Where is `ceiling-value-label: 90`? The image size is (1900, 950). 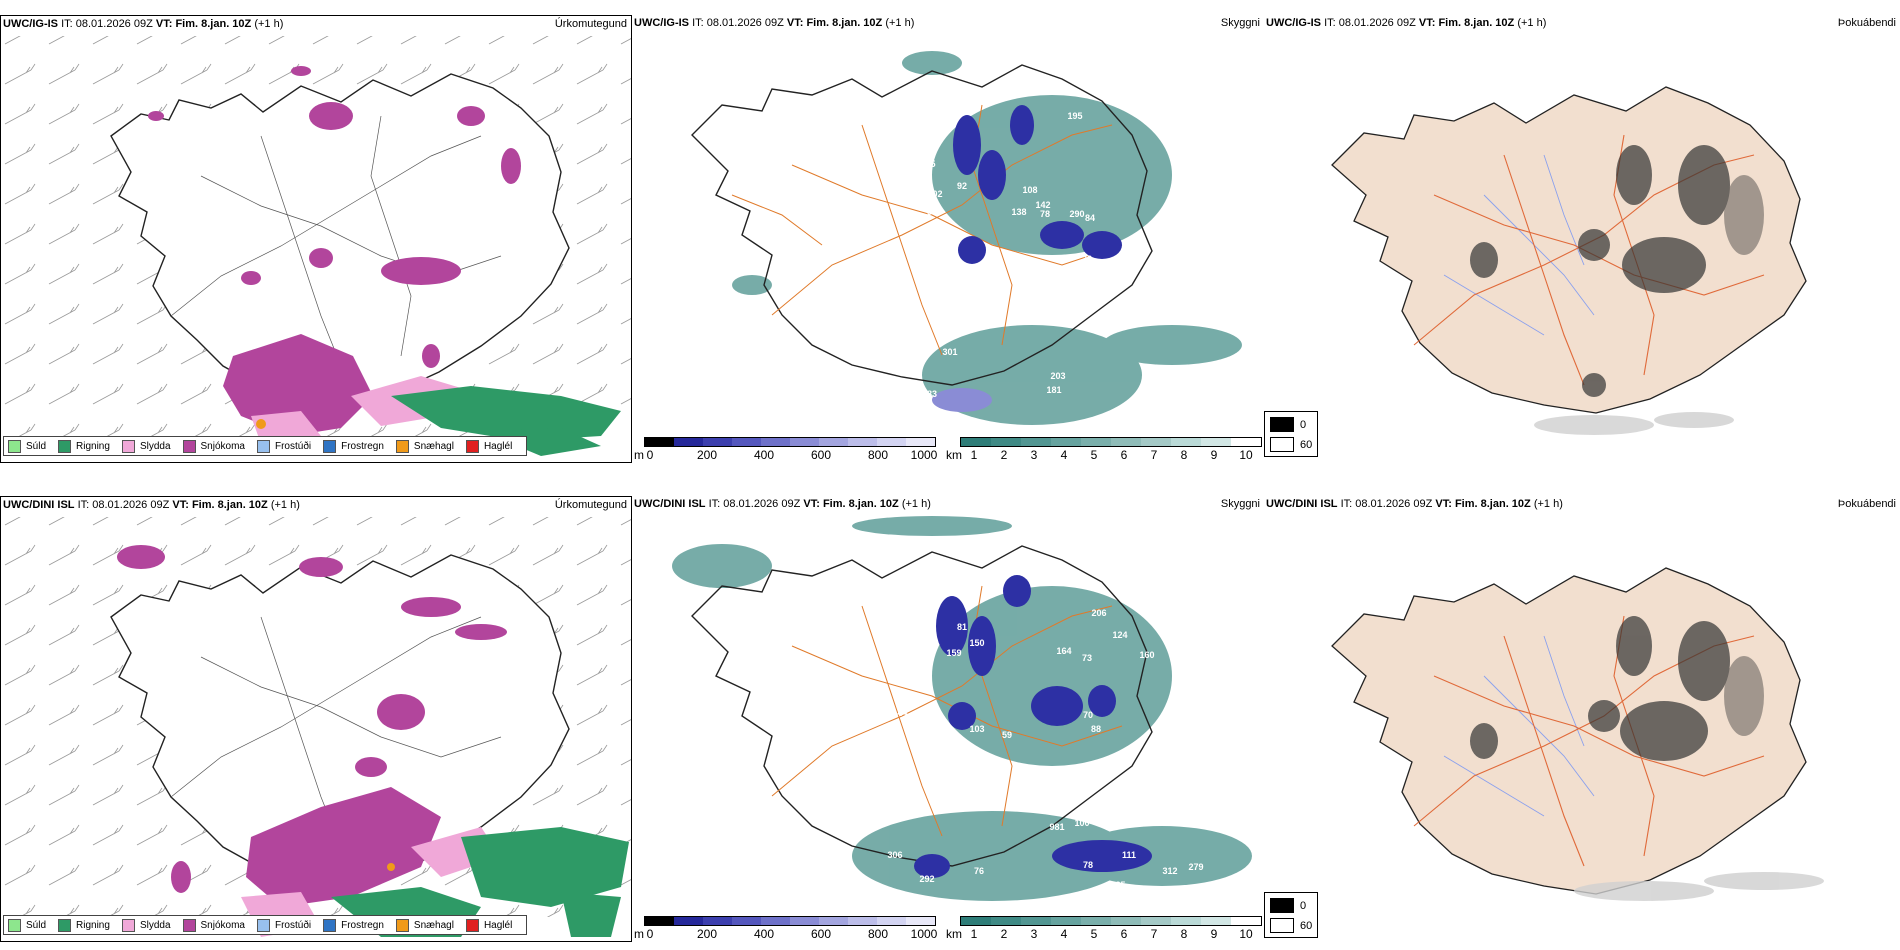 ceiling-value-label: 90 is located at coordinates (1027, 567).